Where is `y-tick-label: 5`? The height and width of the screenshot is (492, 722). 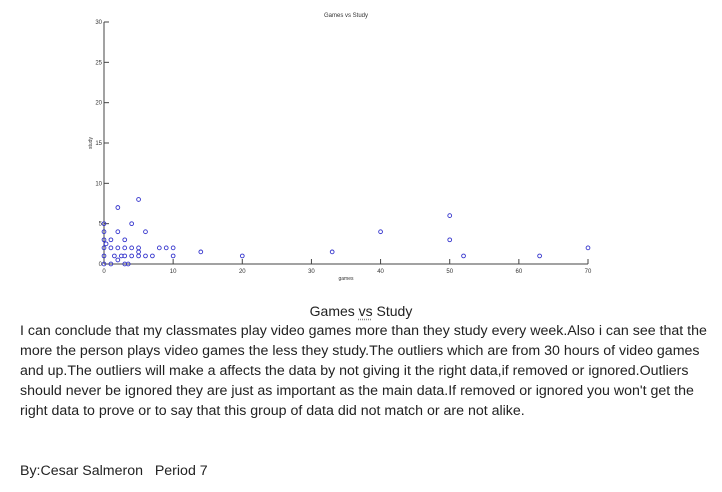 y-tick-label: 5 is located at coordinates (101, 225).